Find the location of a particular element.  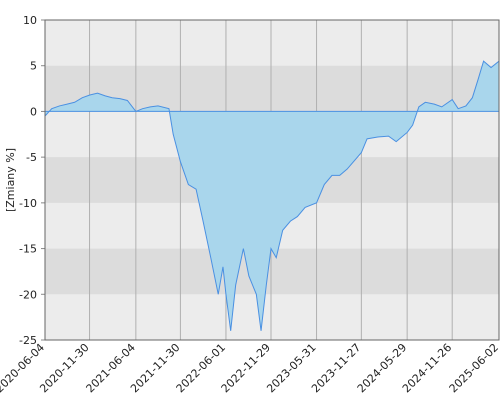

y-tick-label: -15 is located at coordinates (28, 249).